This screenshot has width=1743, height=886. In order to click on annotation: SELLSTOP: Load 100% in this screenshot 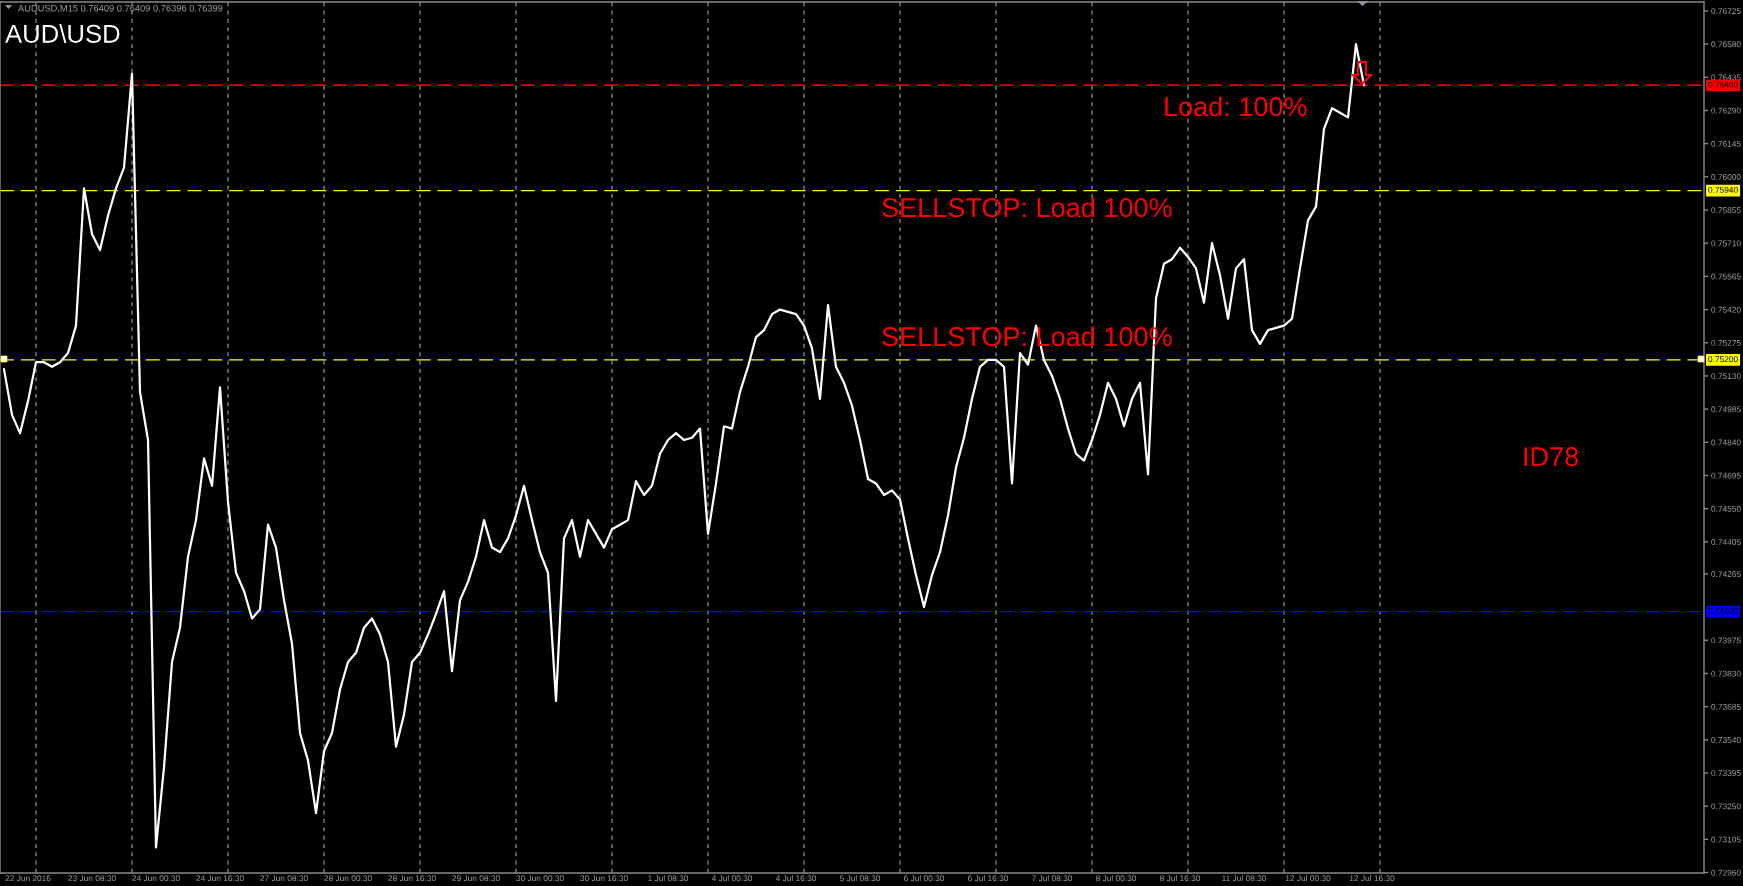, I will do `click(1027, 207)`.